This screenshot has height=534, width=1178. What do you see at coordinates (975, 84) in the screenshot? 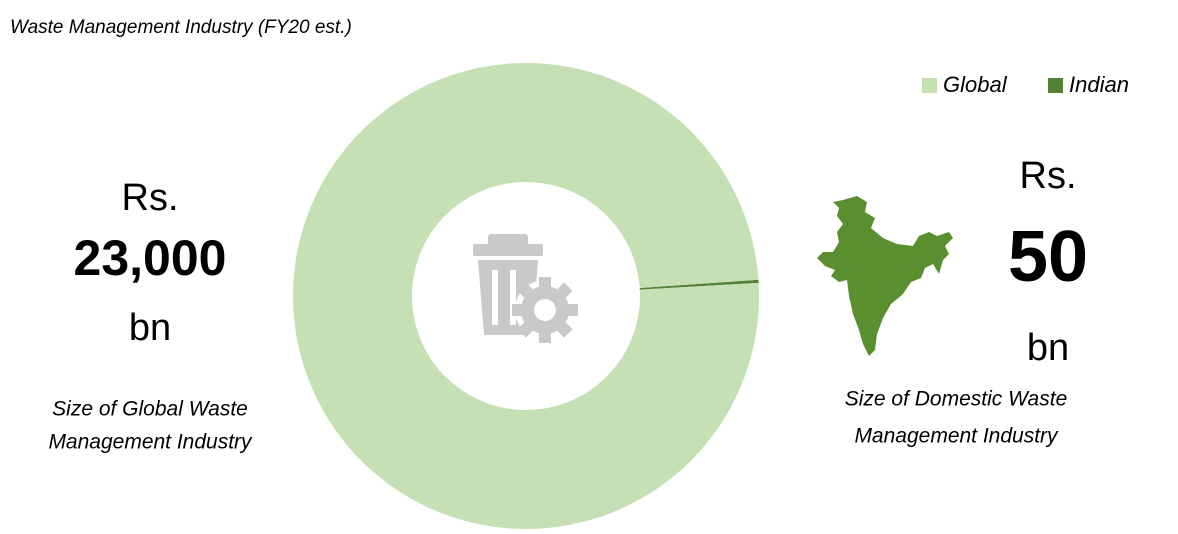
I see `legend-label: Global` at bounding box center [975, 84].